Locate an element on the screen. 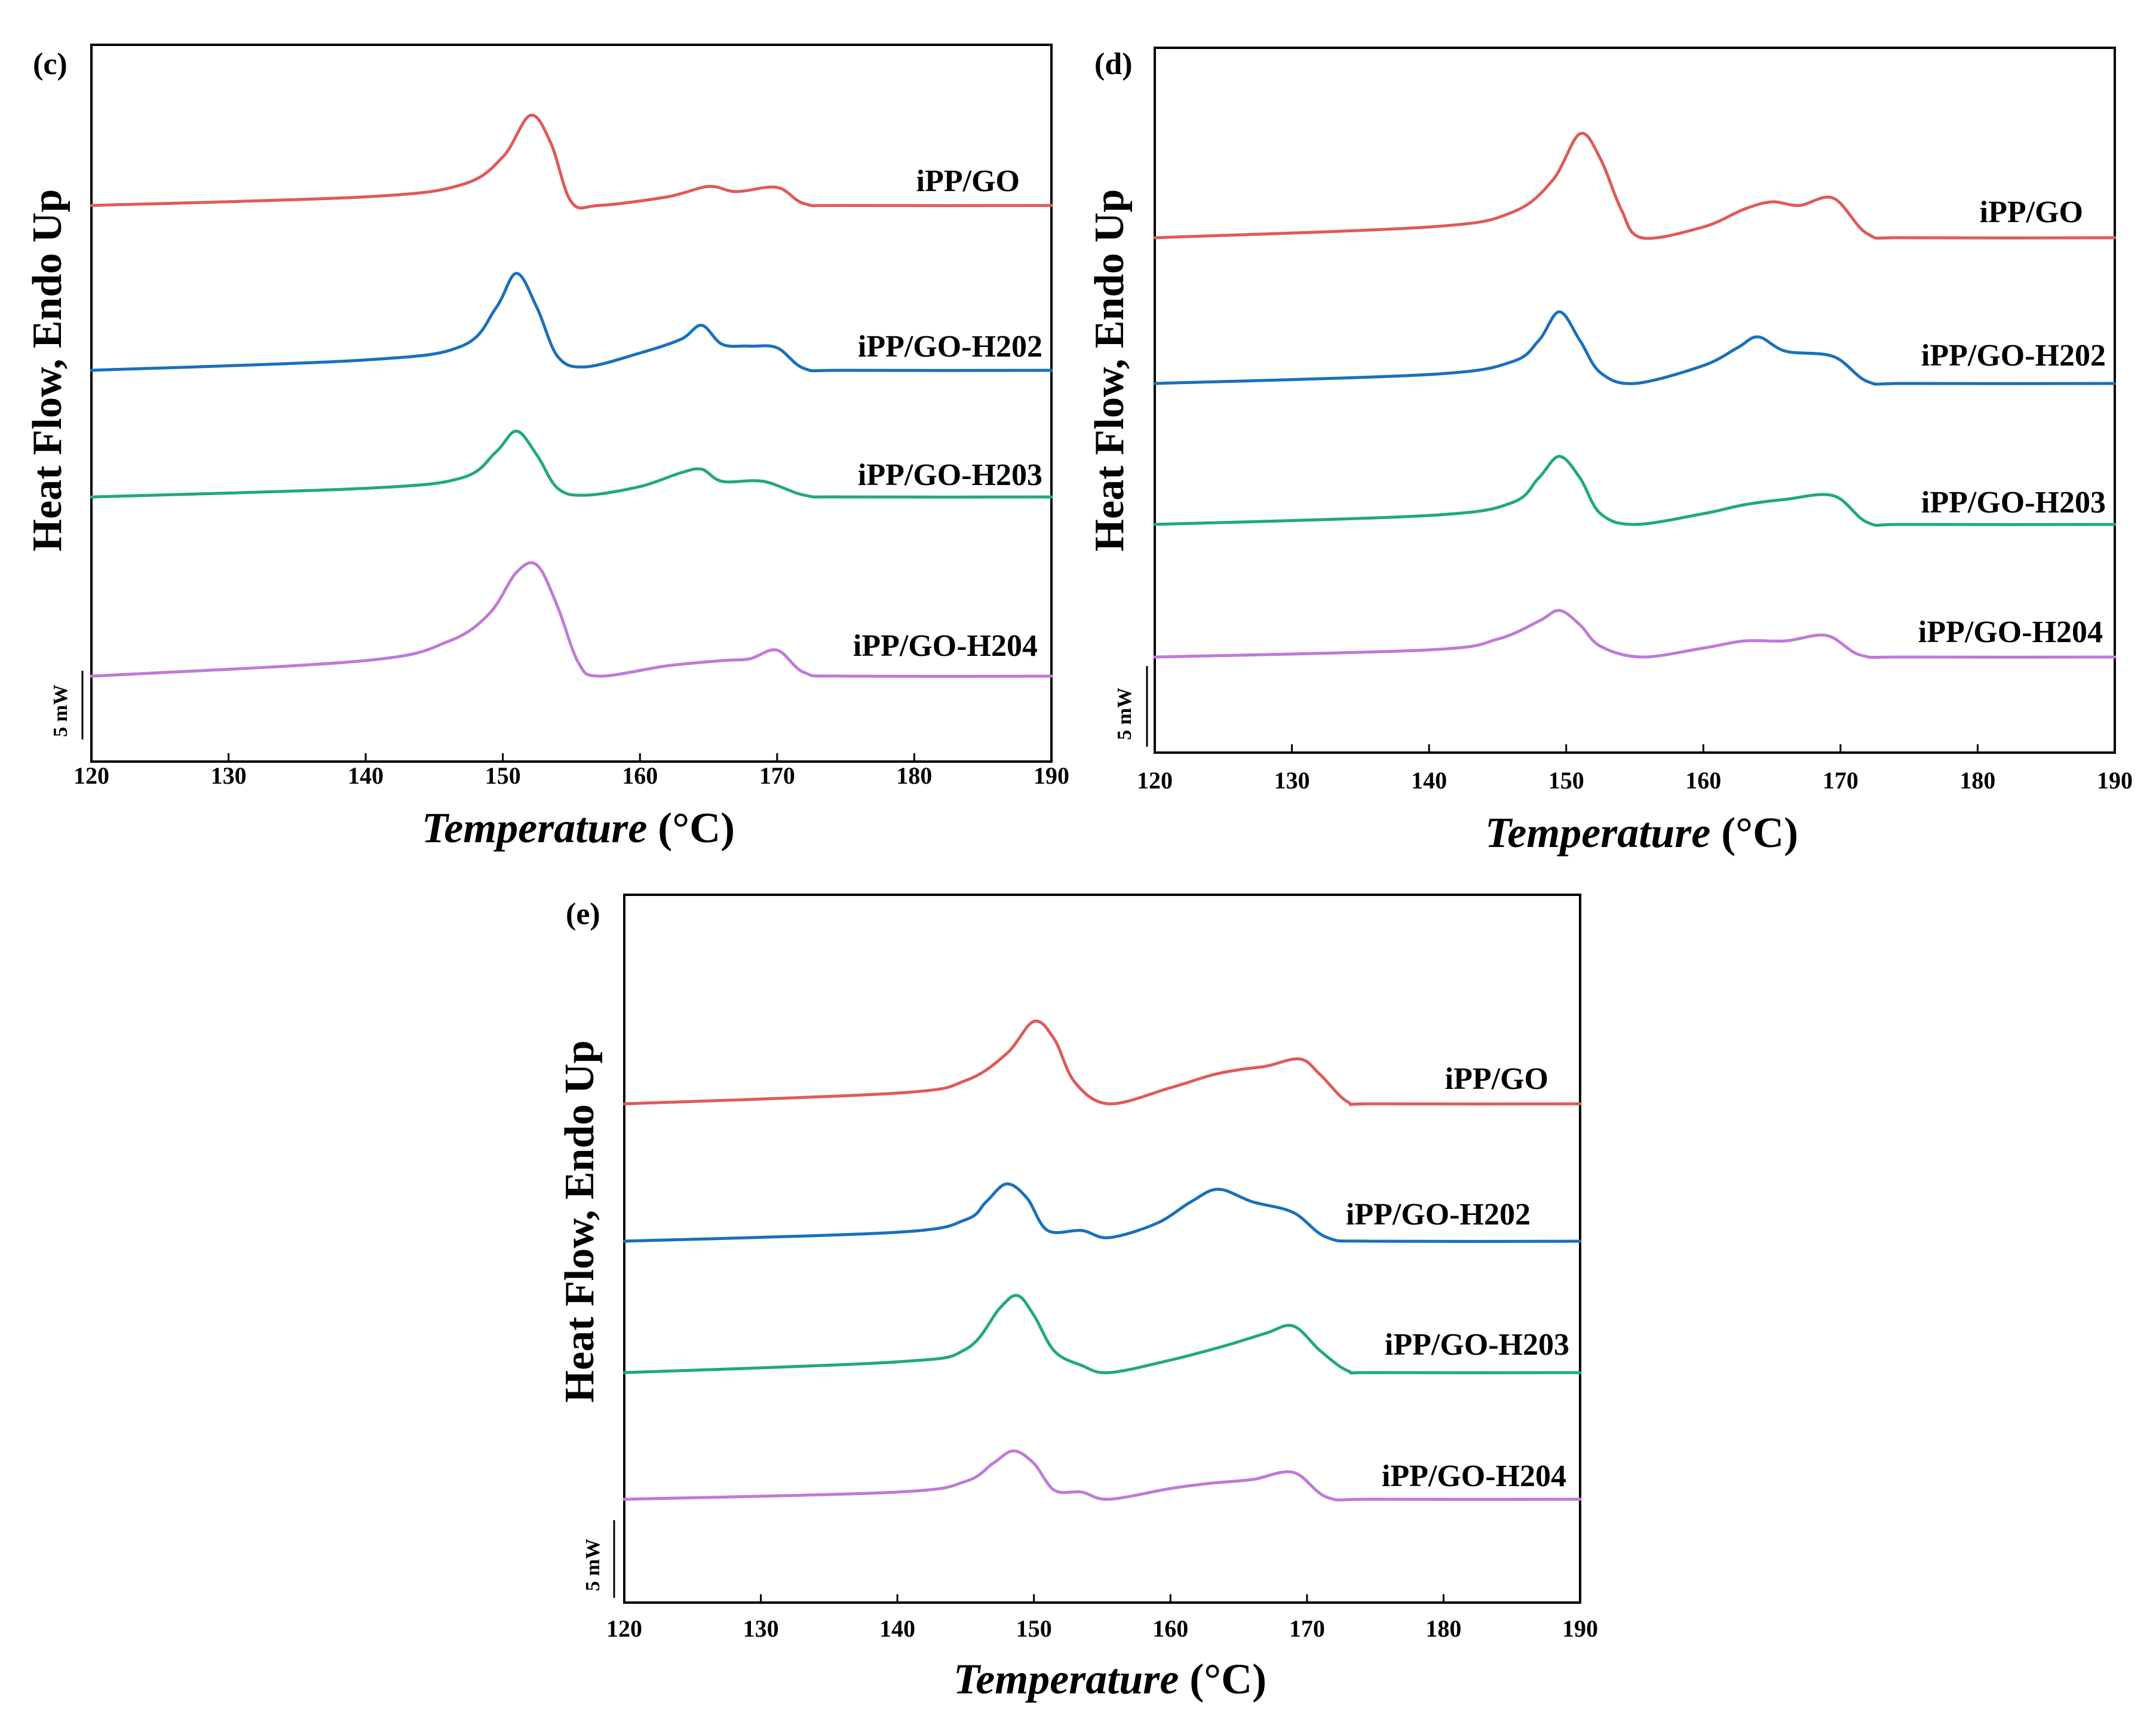 The height and width of the screenshot is (1734, 2156). panel-c-label: (c) is located at coordinates (50, 64).